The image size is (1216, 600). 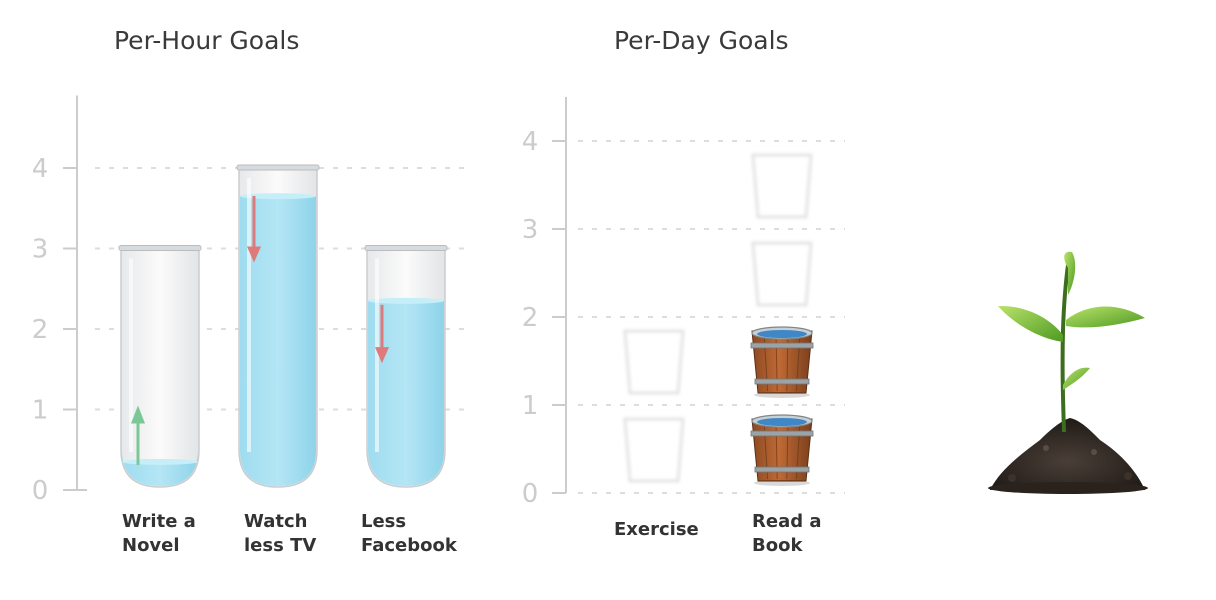 I want to click on category-label: Less Facebook, so click(x=409, y=533).